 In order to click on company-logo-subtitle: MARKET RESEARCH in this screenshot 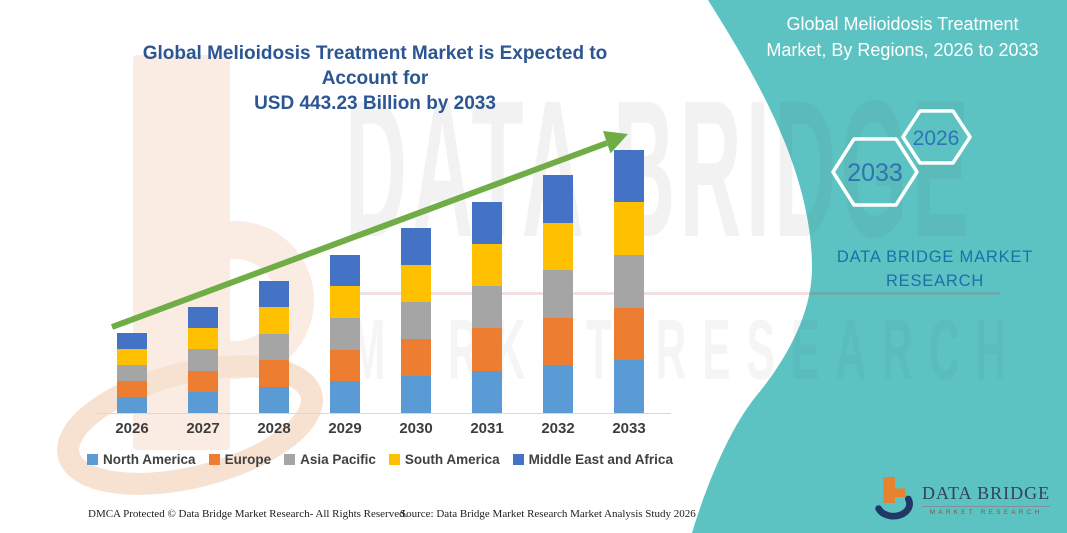, I will do `click(986, 512)`.